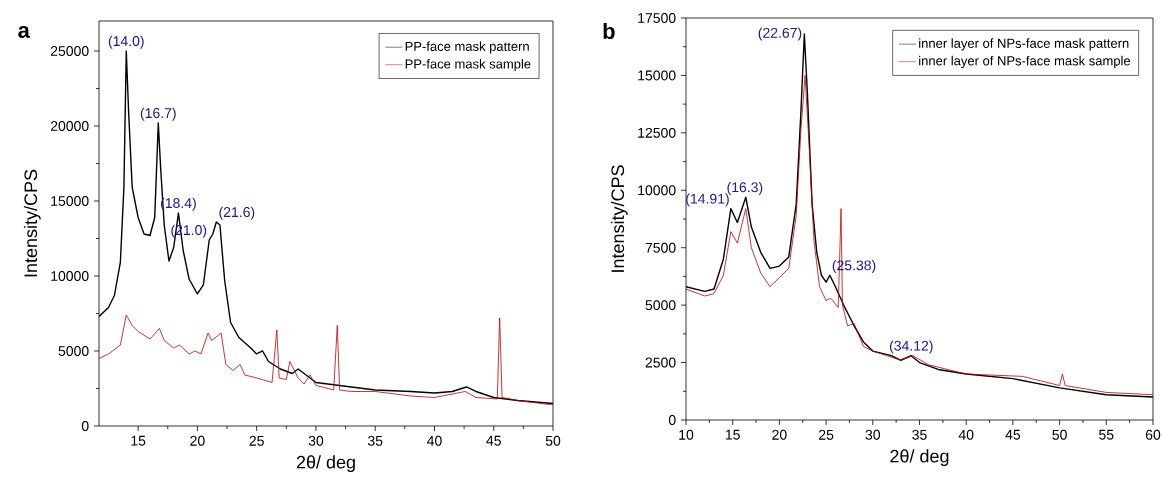 This screenshot has width=1162, height=481. Describe the element at coordinates (69, 126) in the screenshot. I see `y-tick-label: 20000` at that location.